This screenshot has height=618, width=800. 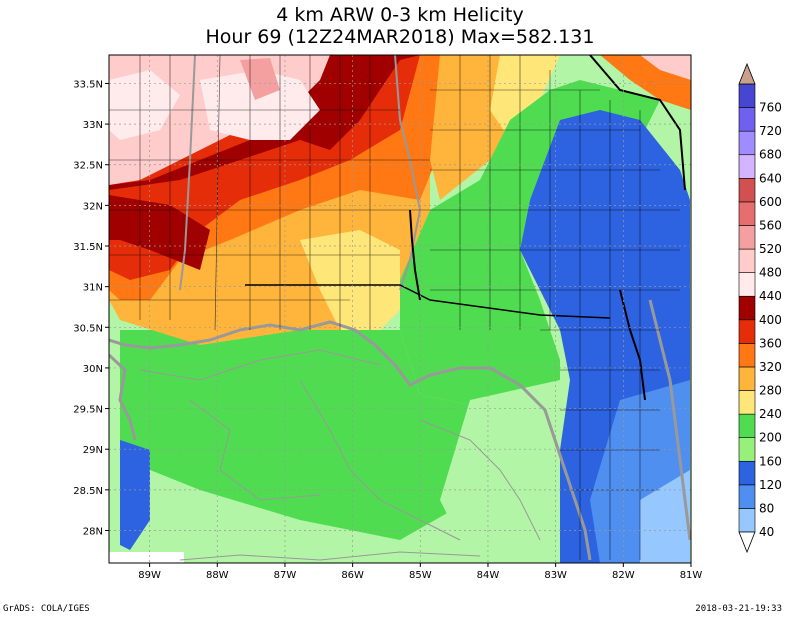 I want to click on colorbar-label: 240, so click(x=770, y=414).